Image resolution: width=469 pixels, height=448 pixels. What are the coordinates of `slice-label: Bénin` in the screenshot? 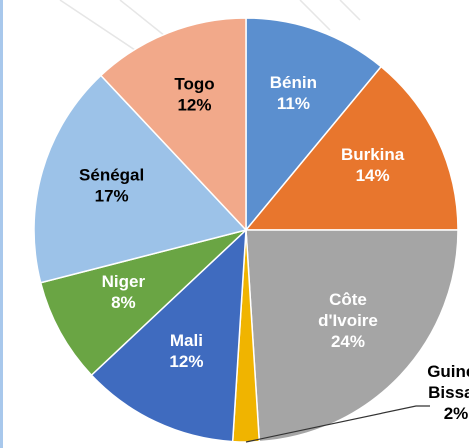 It's located at (293, 82).